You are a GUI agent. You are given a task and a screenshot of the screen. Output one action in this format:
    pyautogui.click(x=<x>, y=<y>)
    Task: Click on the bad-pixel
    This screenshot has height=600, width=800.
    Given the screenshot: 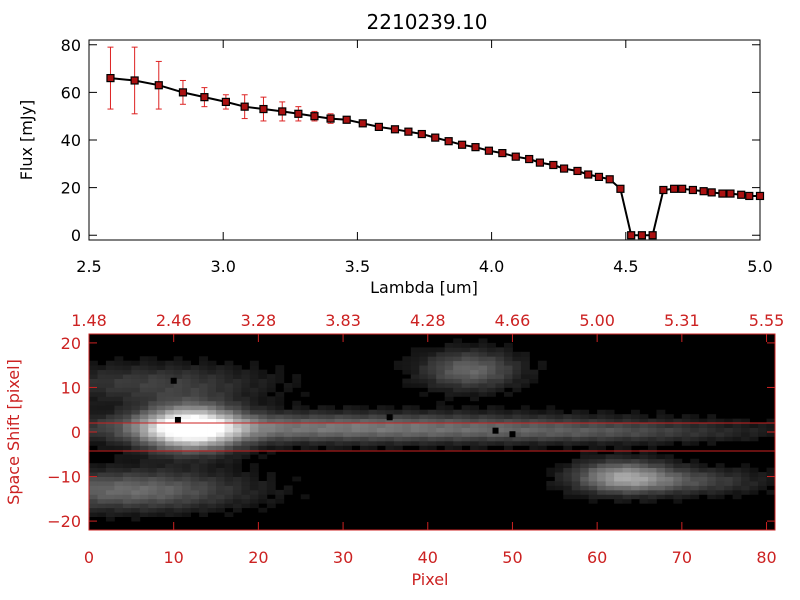 What is the action you would take?
    pyautogui.click(x=389, y=417)
    